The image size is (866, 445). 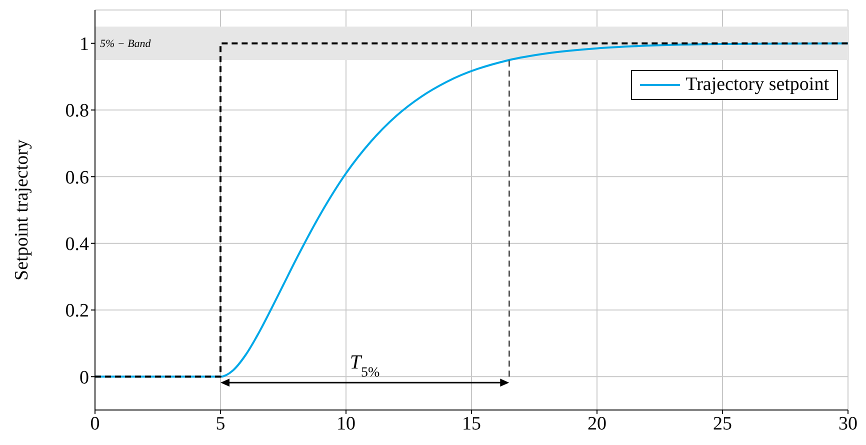 I want to click on y-tick-label: 0.8, so click(x=77, y=111).